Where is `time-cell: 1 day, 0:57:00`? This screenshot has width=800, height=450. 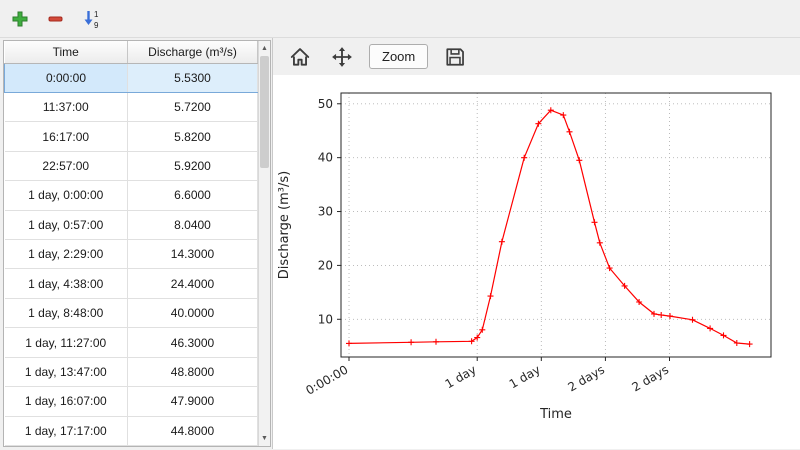
time-cell: 1 day, 0:57:00 is located at coordinates (66, 225).